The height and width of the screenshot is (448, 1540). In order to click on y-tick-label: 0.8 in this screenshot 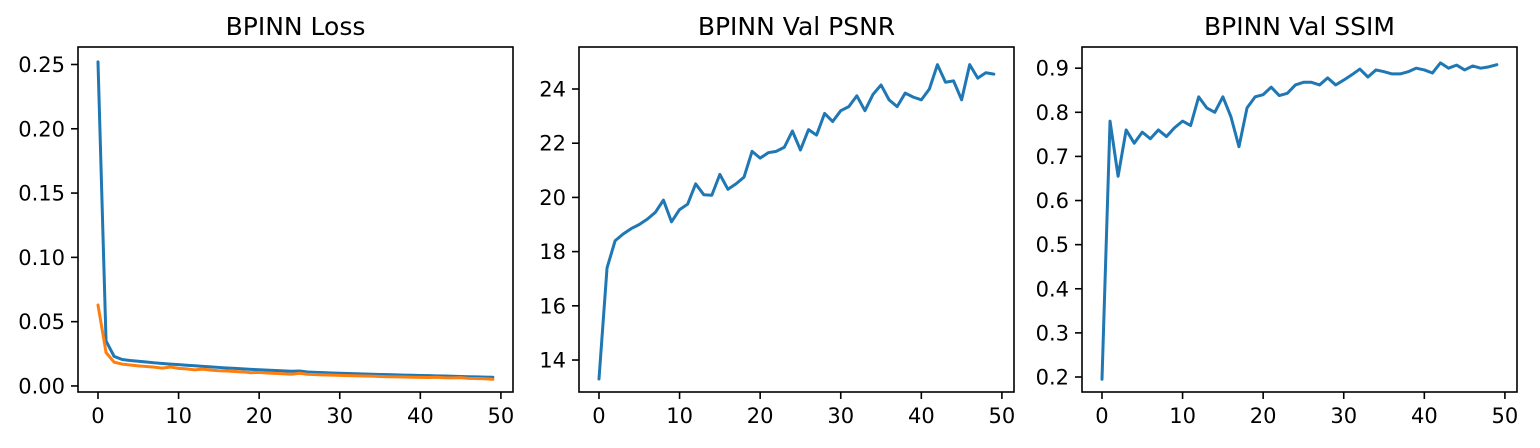, I will do `click(1052, 113)`.